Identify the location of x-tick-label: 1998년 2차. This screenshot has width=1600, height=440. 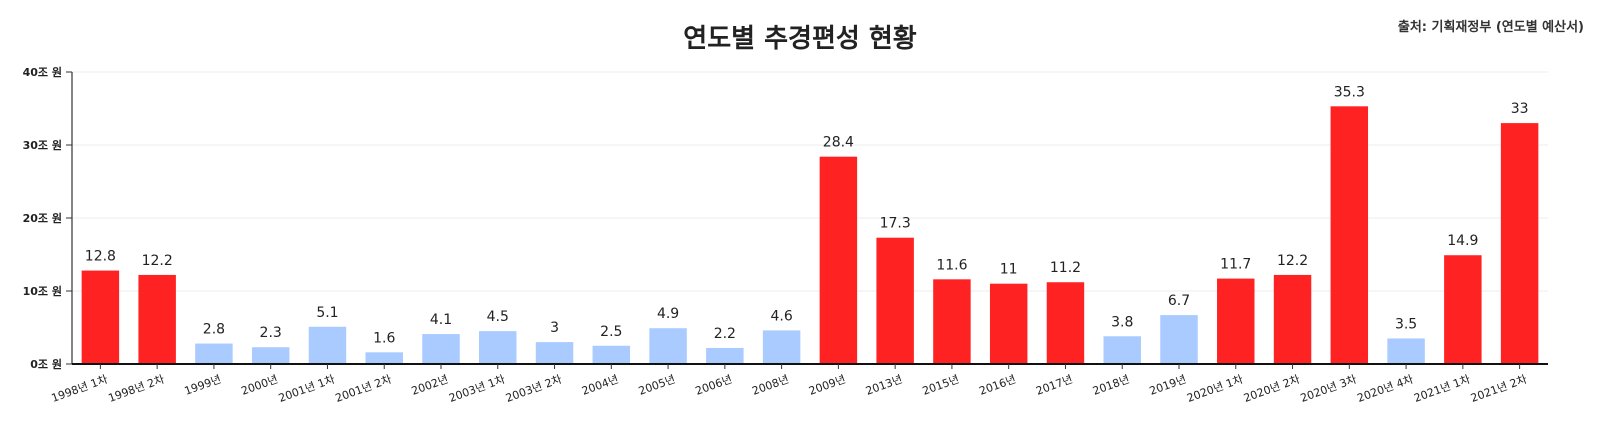
(137, 389).